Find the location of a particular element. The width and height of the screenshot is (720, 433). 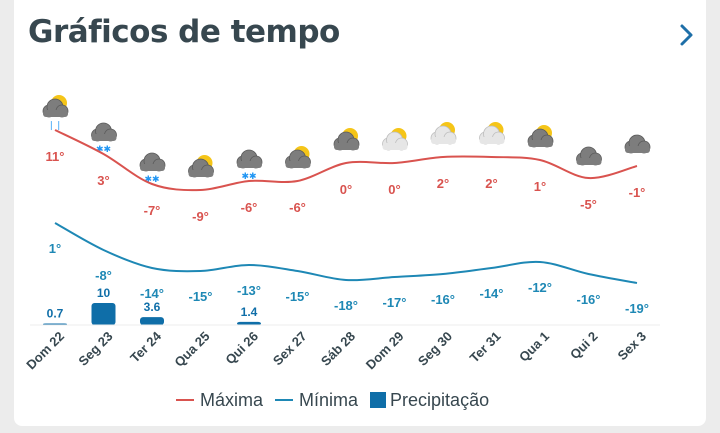

x-tick-label: Ter 31 is located at coordinates (485, 347).